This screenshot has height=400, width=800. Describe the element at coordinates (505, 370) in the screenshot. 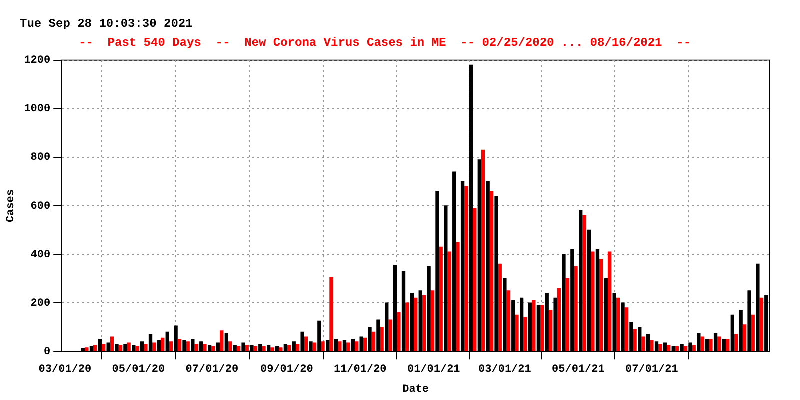

I see `x-tick-label: 03/01/21` at that location.